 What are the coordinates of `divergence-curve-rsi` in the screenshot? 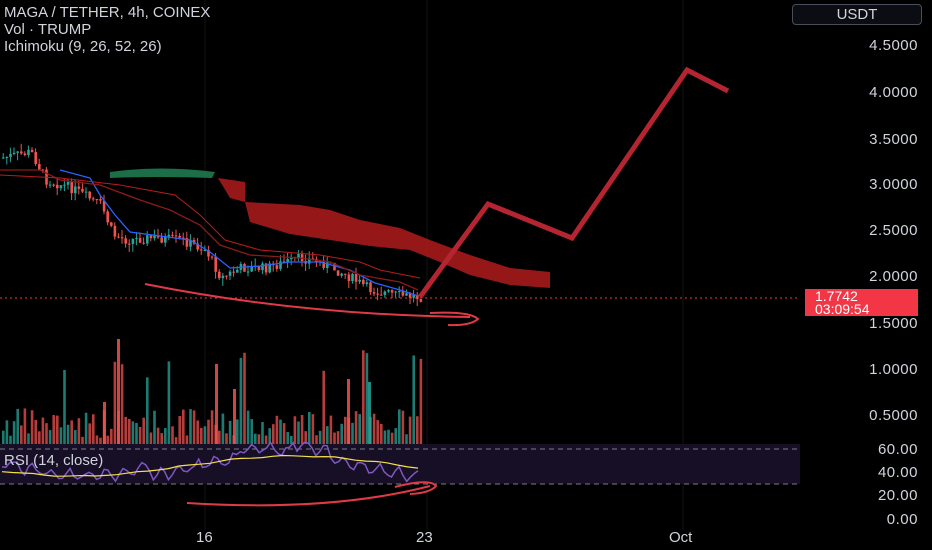 It's located at (308, 496).